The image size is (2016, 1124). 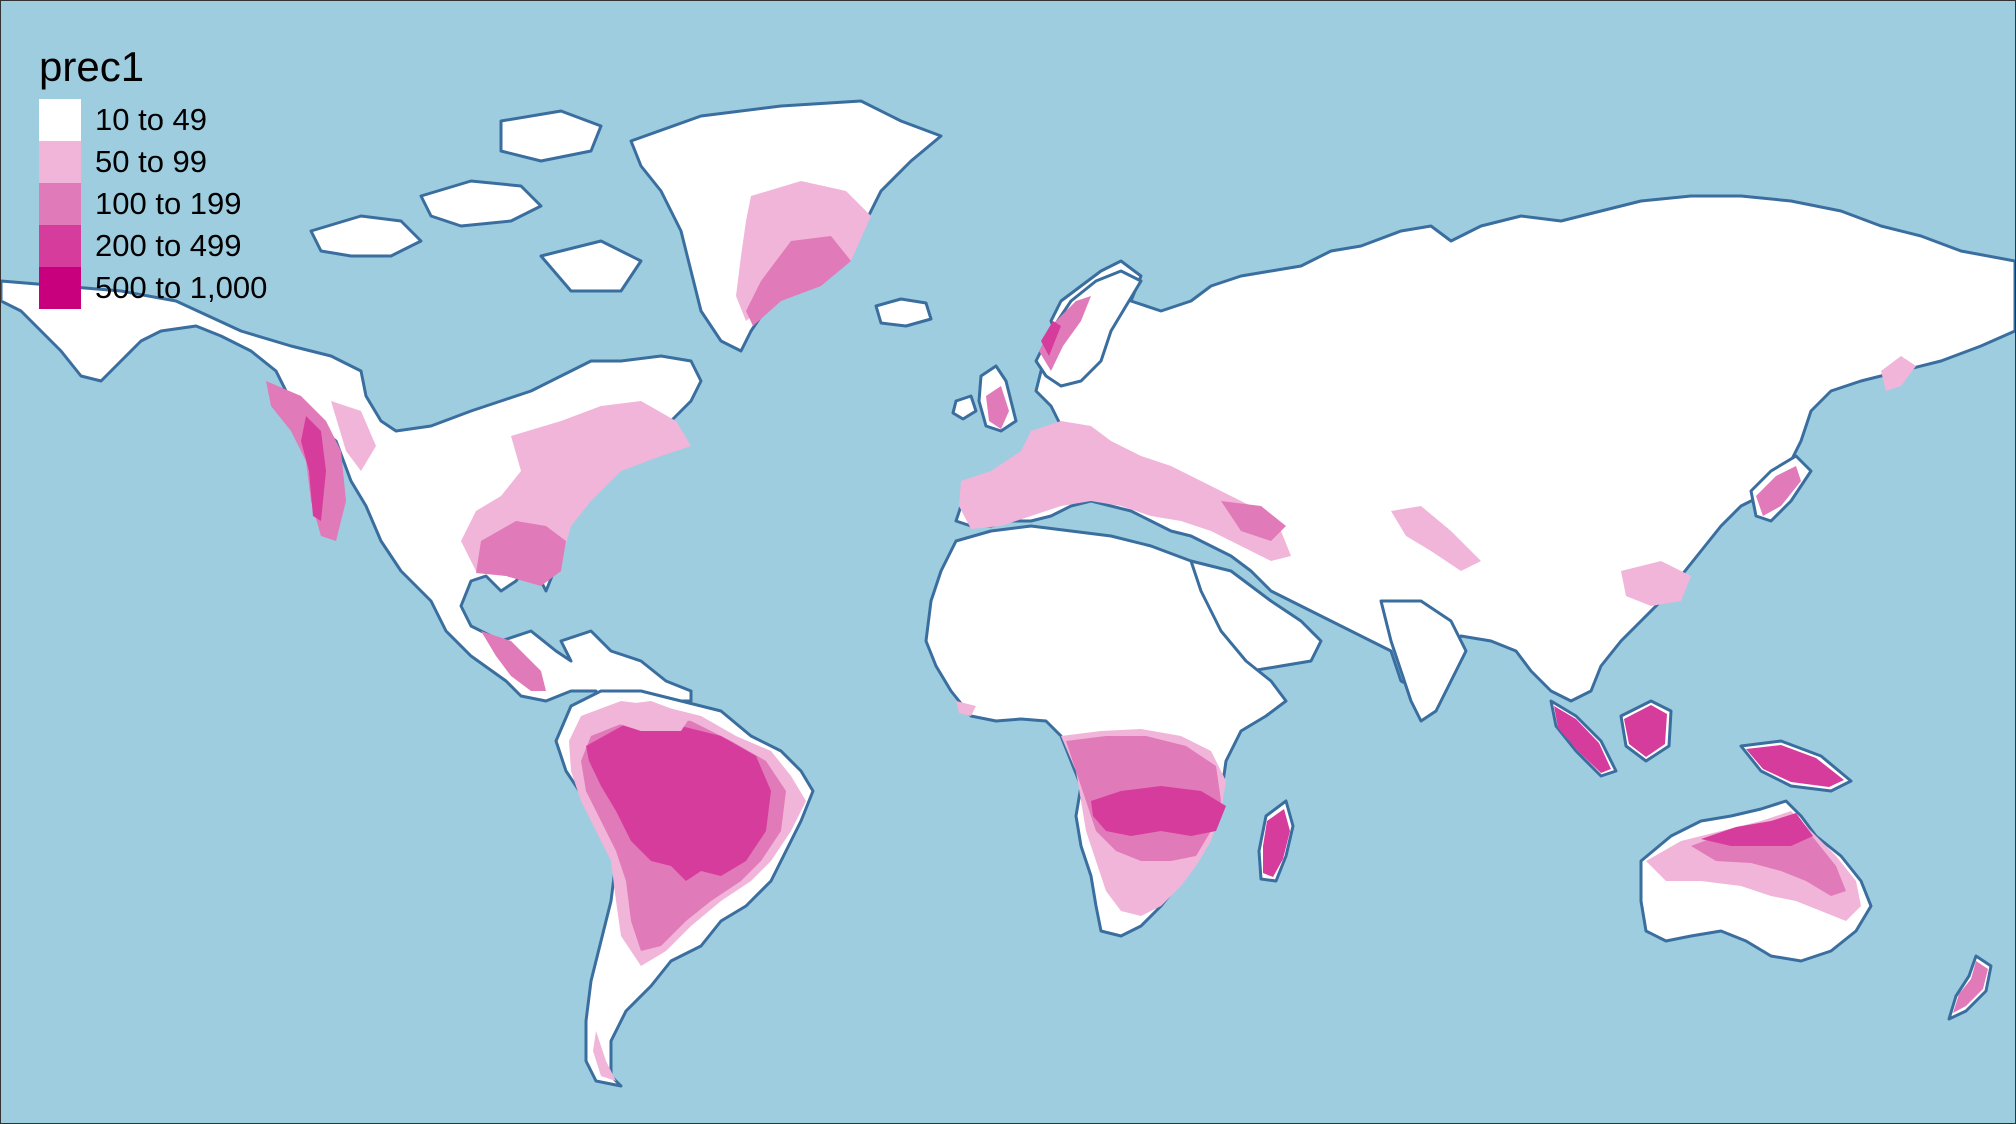 What do you see at coordinates (92, 66) in the screenshot?
I see `legend-title: prec1` at bounding box center [92, 66].